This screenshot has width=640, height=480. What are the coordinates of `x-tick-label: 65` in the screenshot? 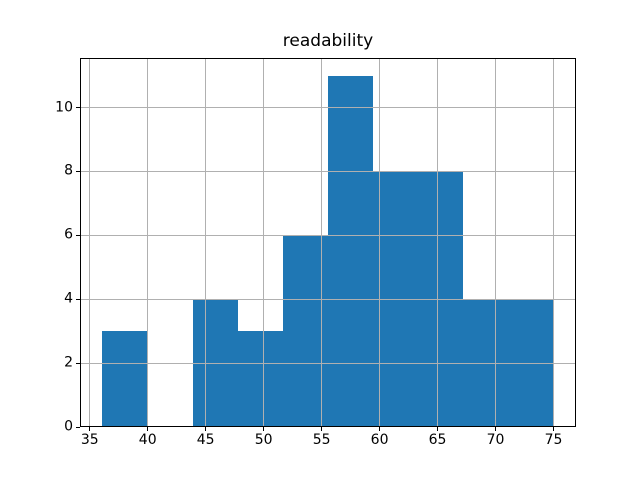 It's located at (437, 440).